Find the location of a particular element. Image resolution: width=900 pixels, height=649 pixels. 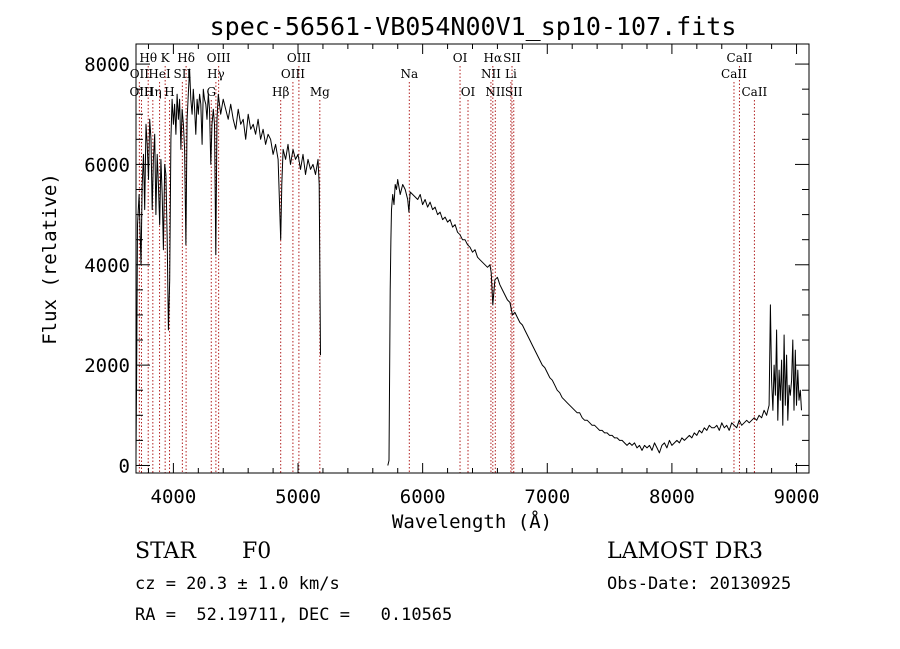

x-axis-label: Wavelength (Å) is located at coordinates (472, 521).